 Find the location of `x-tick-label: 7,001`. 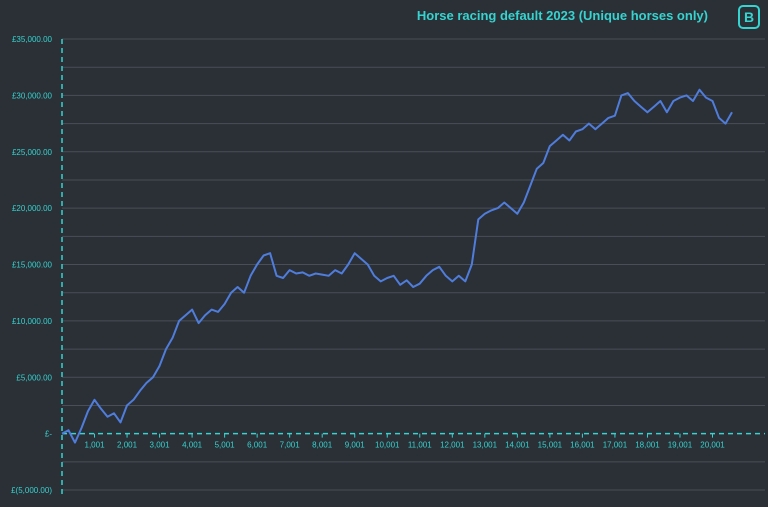

x-tick-label: 7,001 is located at coordinates (290, 445).